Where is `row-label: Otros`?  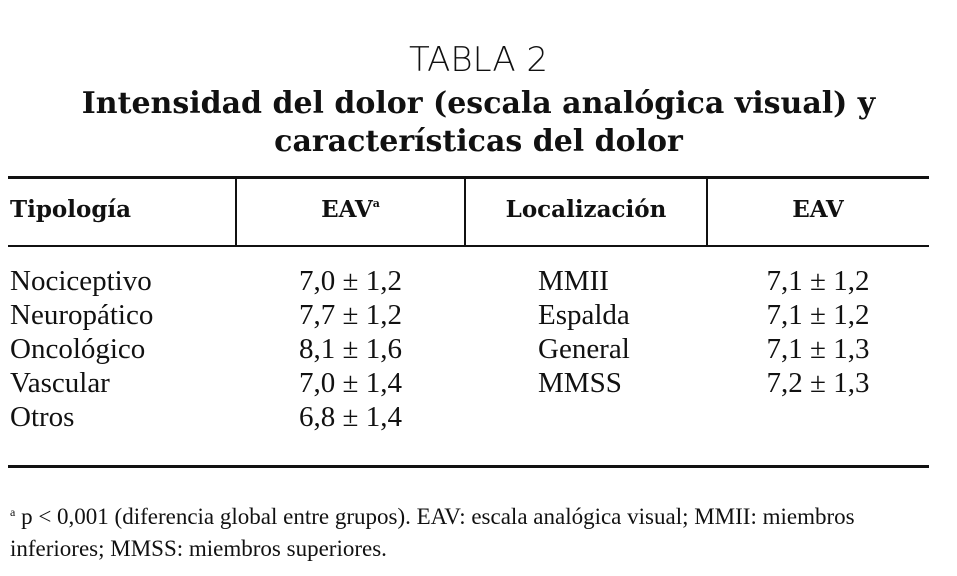 row-label: Otros is located at coordinates (42, 417).